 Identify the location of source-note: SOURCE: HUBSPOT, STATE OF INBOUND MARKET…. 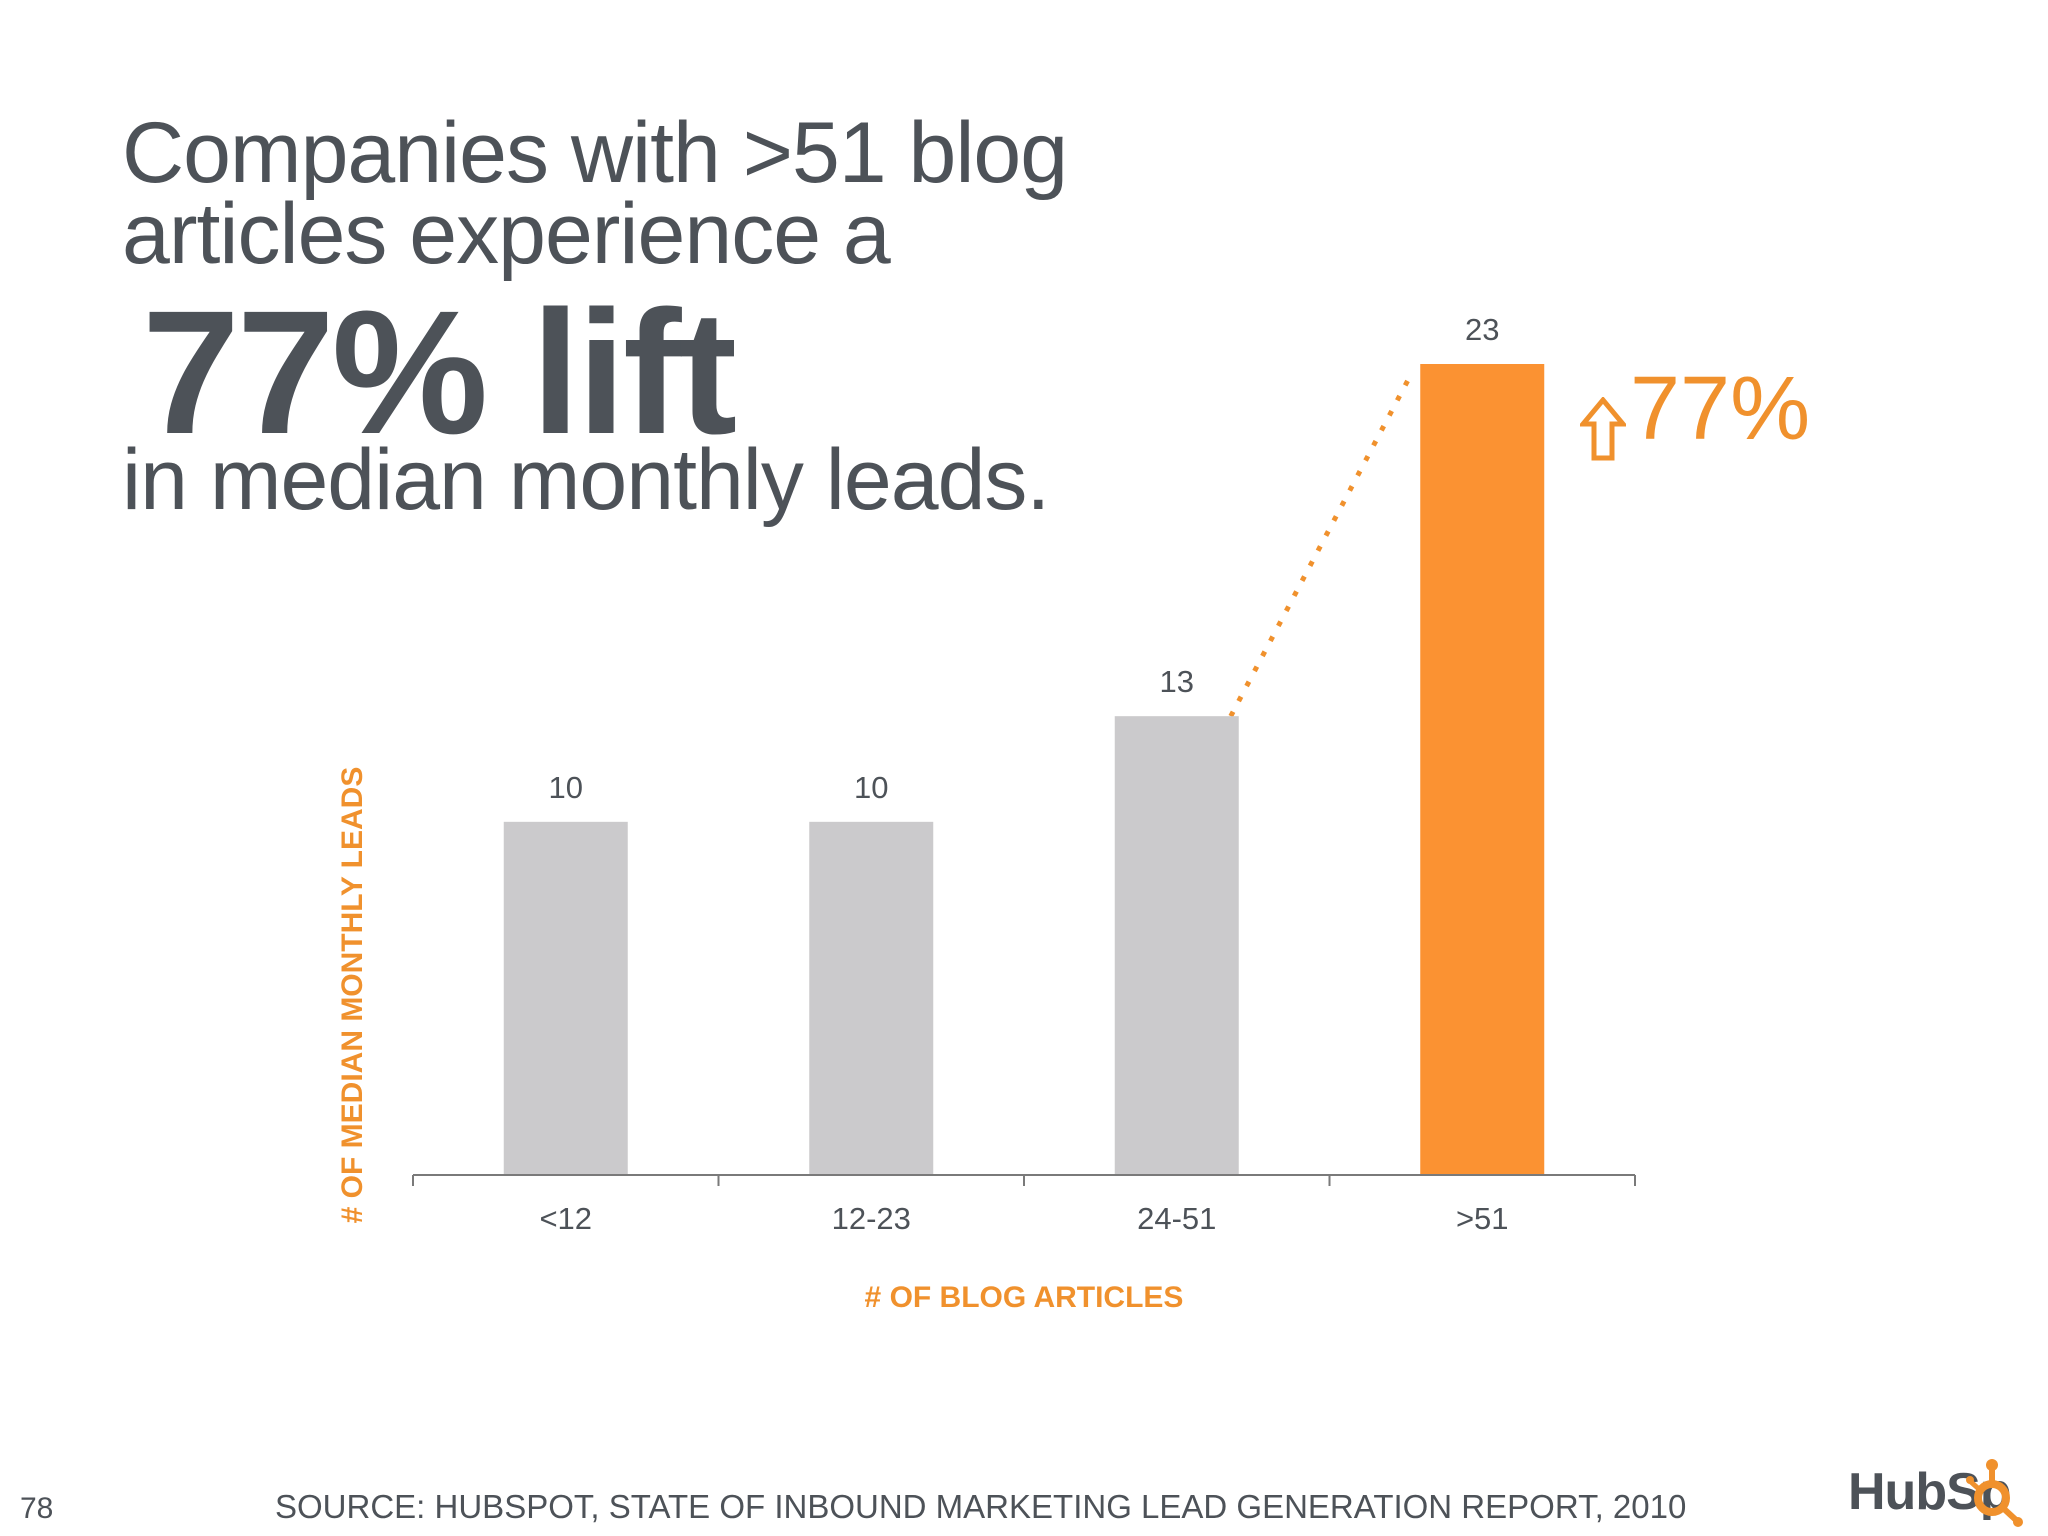
(981, 1506).